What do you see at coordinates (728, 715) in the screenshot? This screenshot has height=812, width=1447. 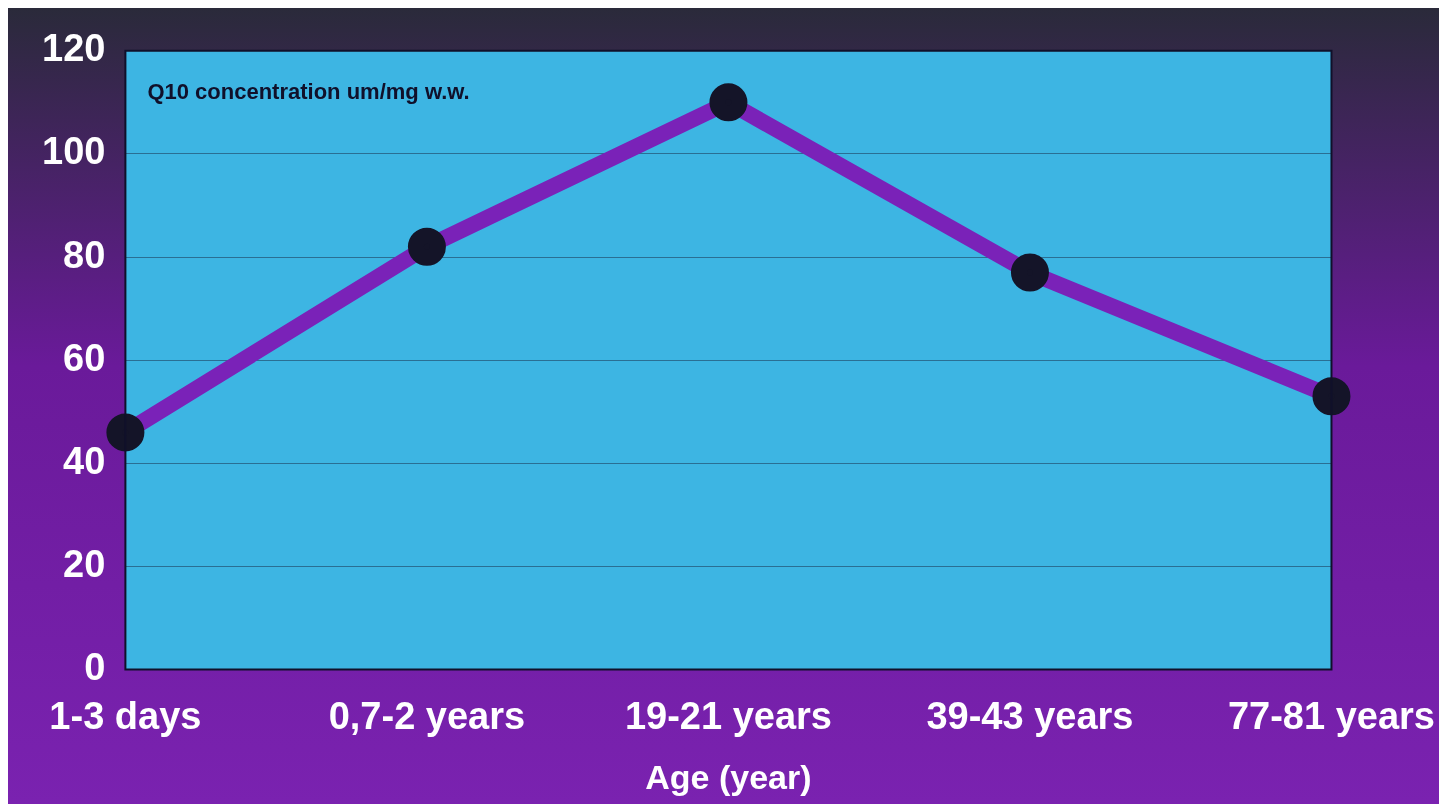 I see `x-tick-label: 19-21 years` at bounding box center [728, 715].